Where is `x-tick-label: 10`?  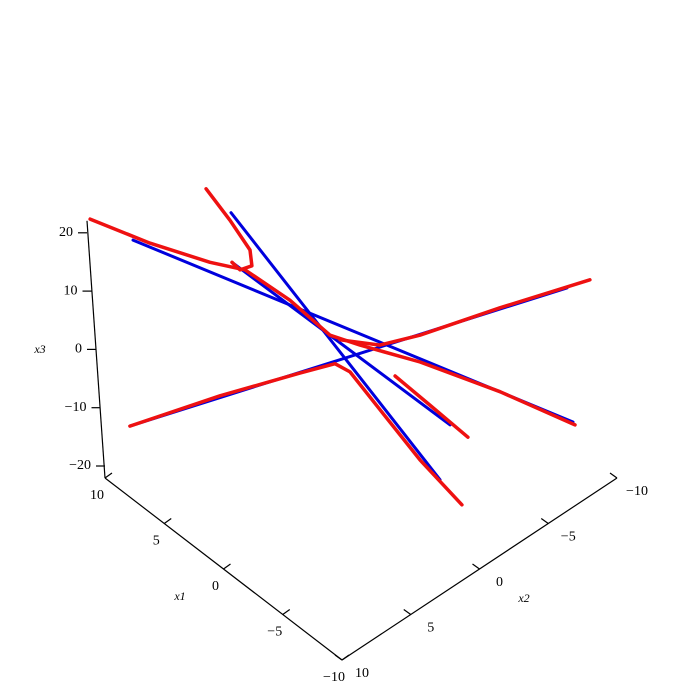 x-tick-label: 10 is located at coordinates (97, 495).